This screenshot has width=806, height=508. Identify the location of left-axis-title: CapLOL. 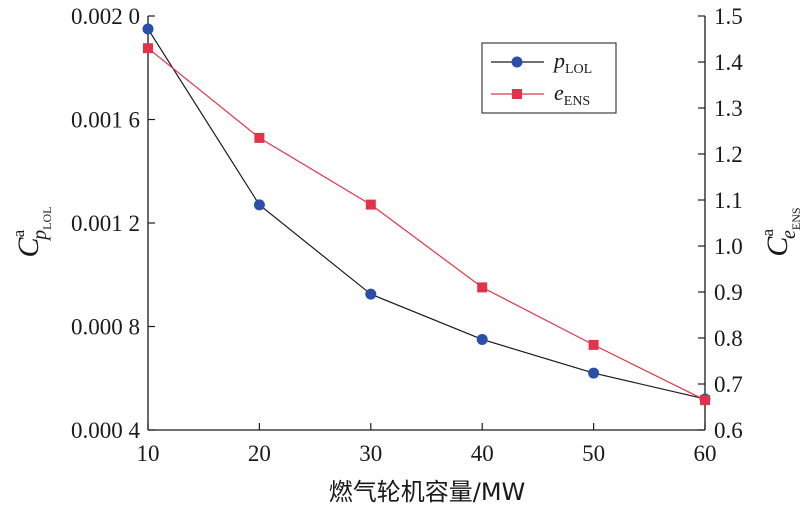
(31, 232).